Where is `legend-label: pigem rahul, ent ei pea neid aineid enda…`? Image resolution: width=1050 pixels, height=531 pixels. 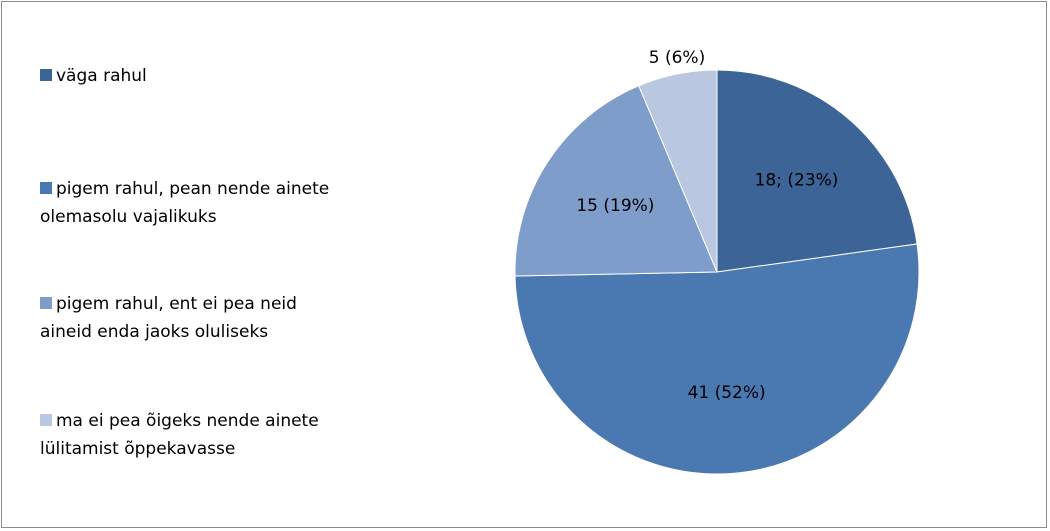 legend-label: pigem rahul, ent ei pea neid aineid enda… is located at coordinates (168, 318).